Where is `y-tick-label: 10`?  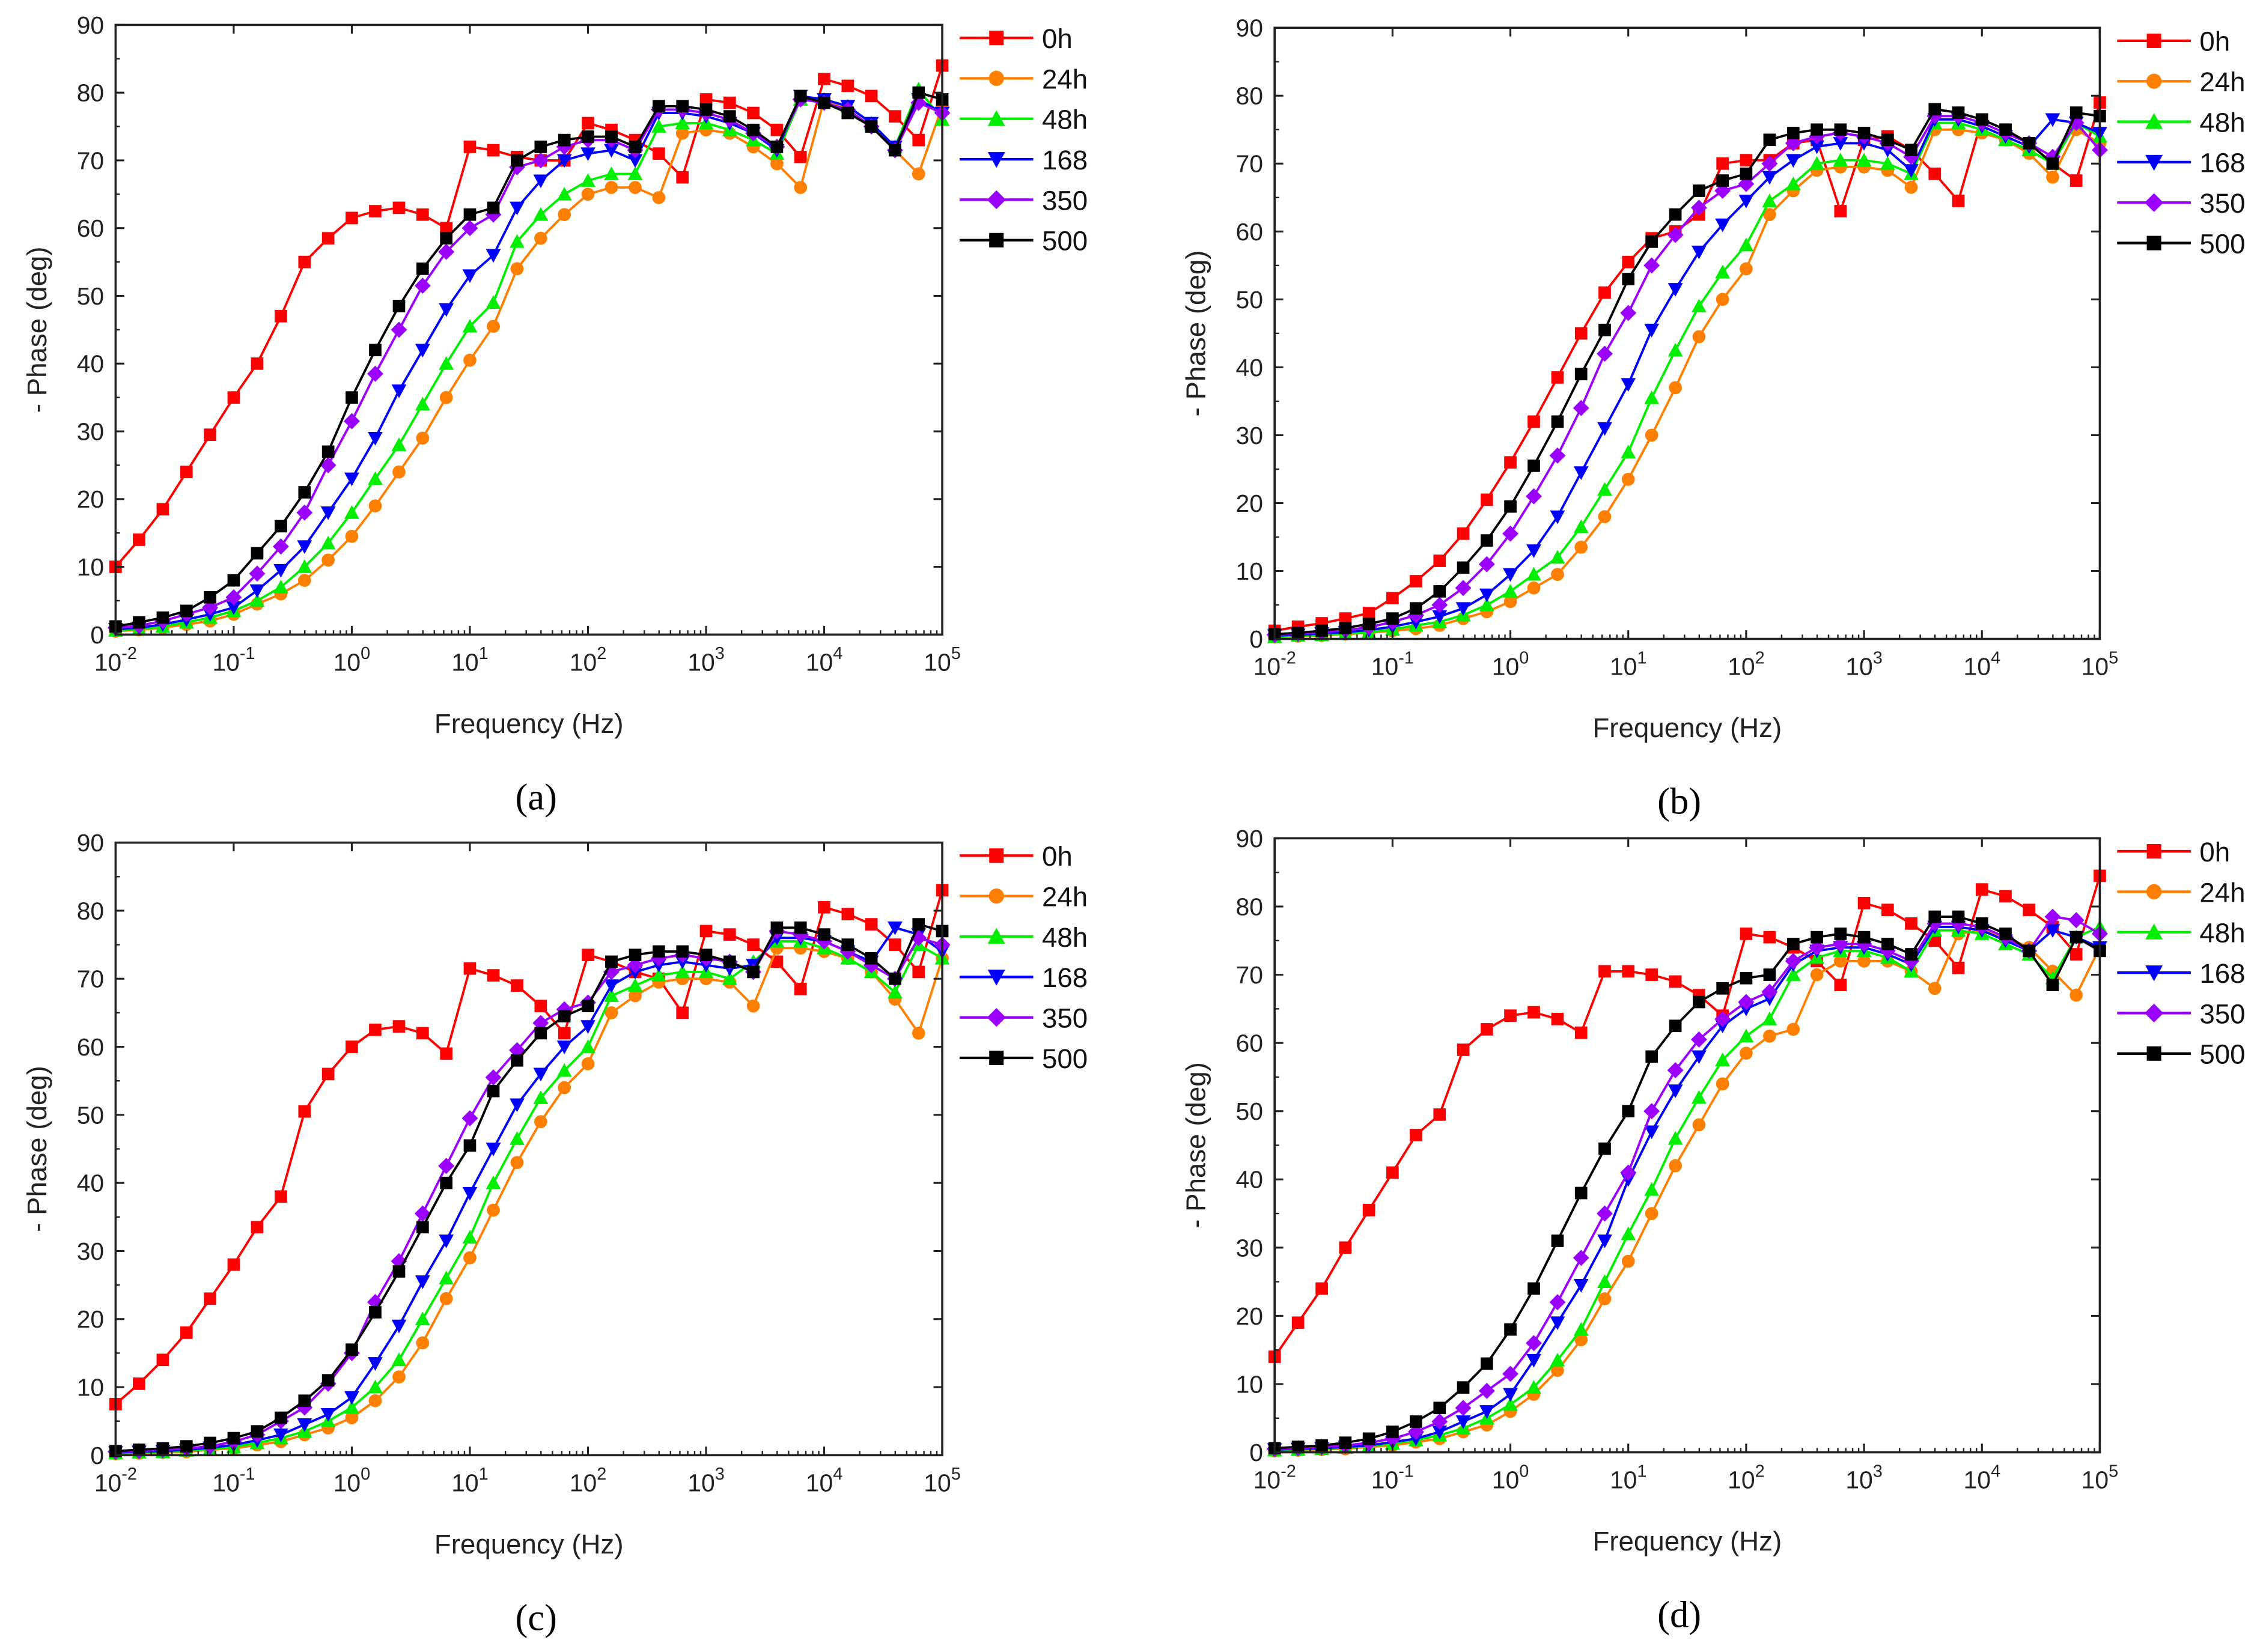
y-tick-label: 10 is located at coordinates (1248, 1384).